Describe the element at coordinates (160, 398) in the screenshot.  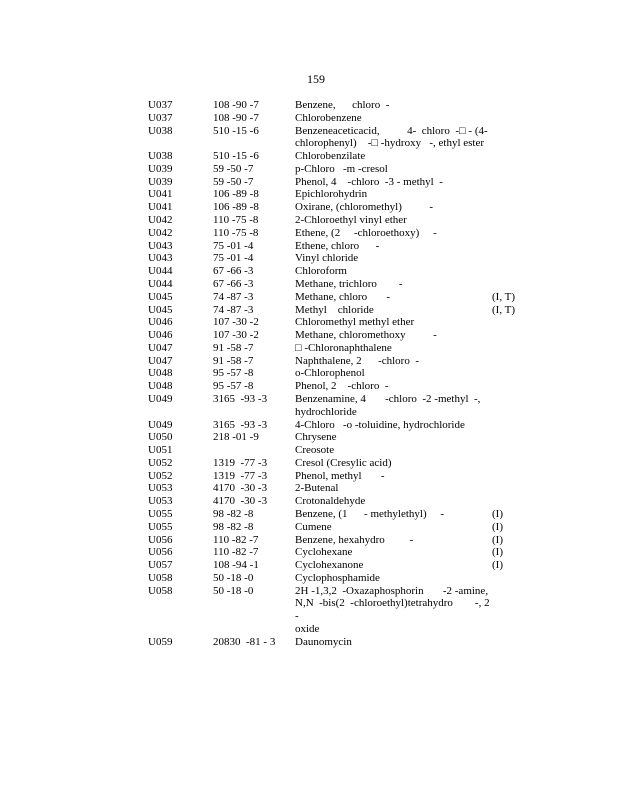
I see `waste-code: U049` at that location.